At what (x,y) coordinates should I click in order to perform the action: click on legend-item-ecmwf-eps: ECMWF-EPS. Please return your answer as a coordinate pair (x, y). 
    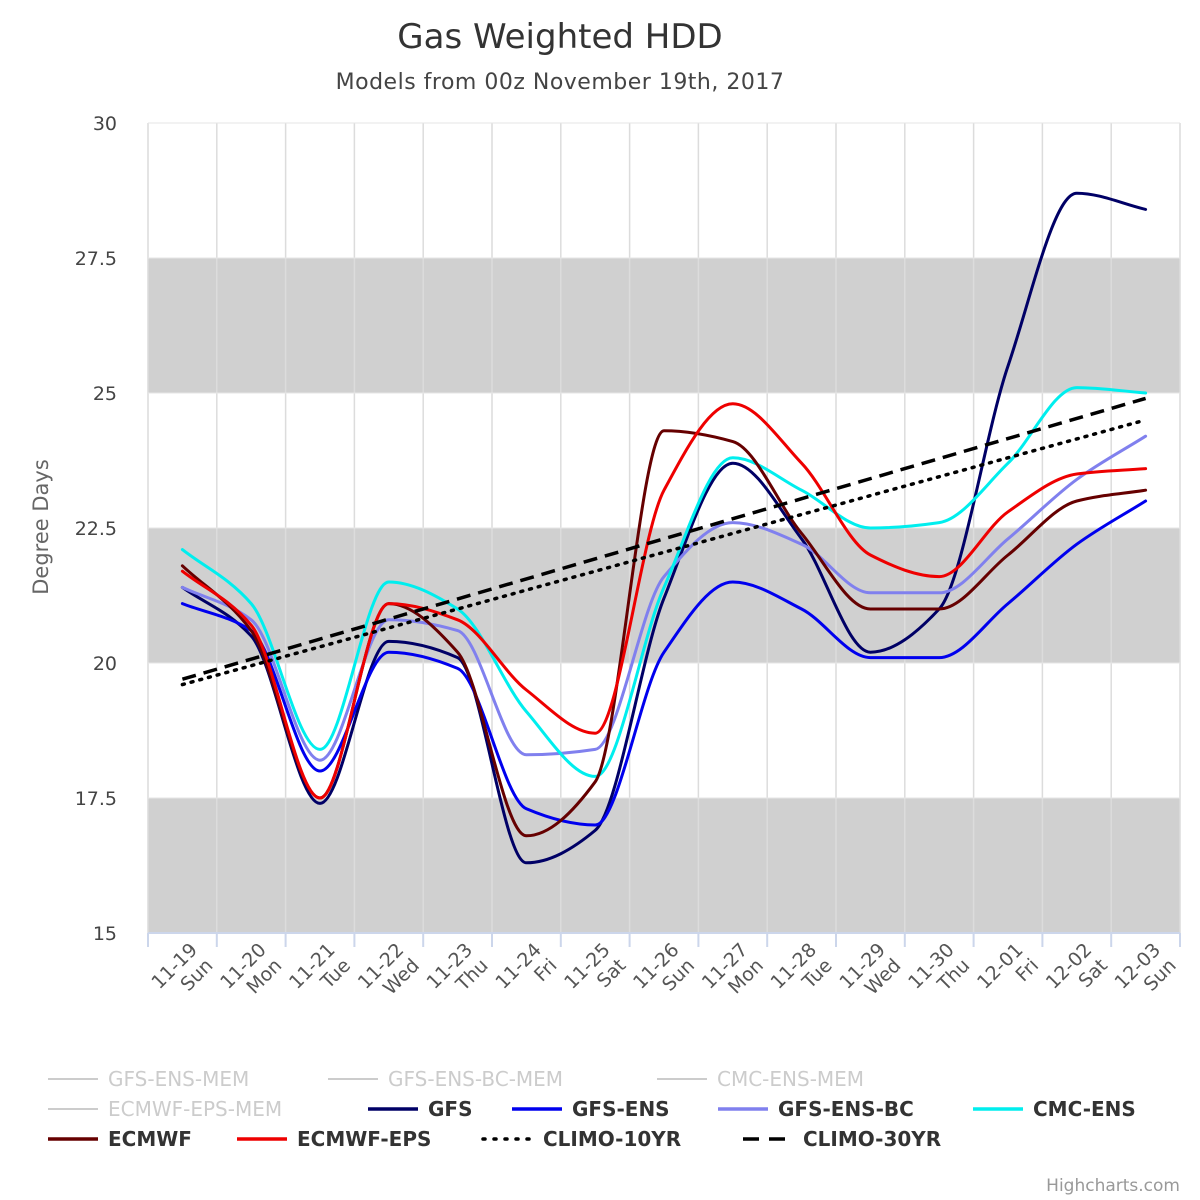
    Looking at the image, I should click on (334, 1139).